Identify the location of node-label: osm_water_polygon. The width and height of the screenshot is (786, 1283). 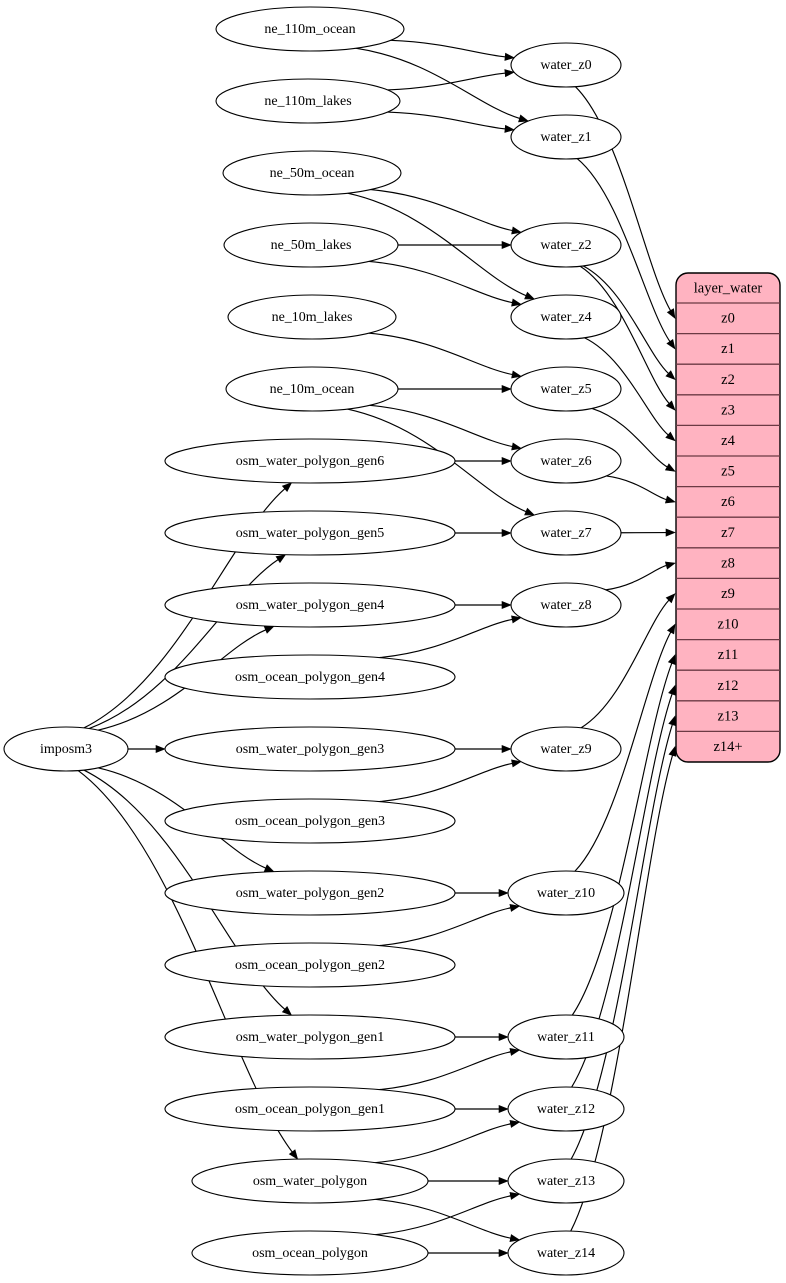
(310, 1181).